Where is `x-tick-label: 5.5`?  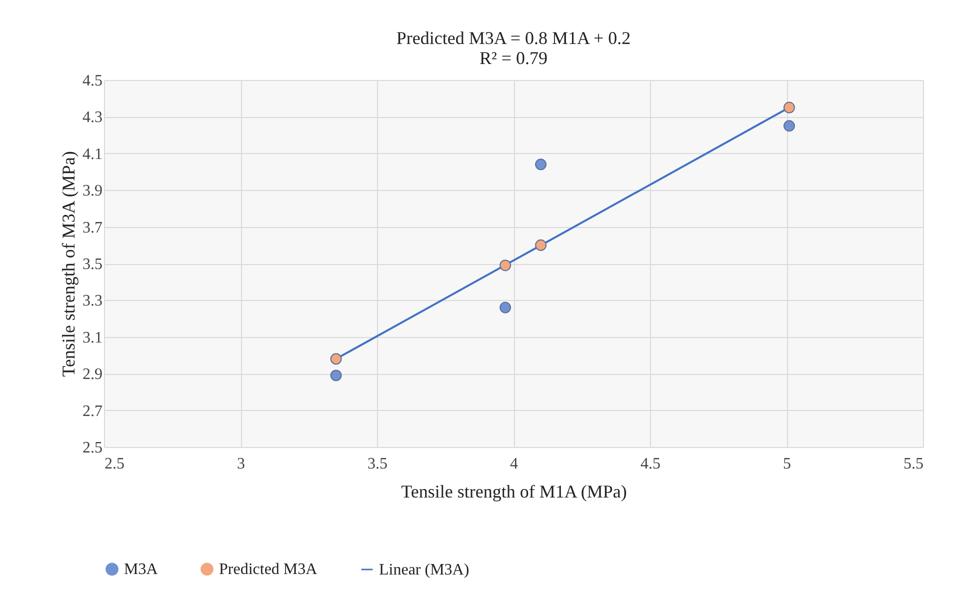 x-tick-label: 5.5 is located at coordinates (914, 464).